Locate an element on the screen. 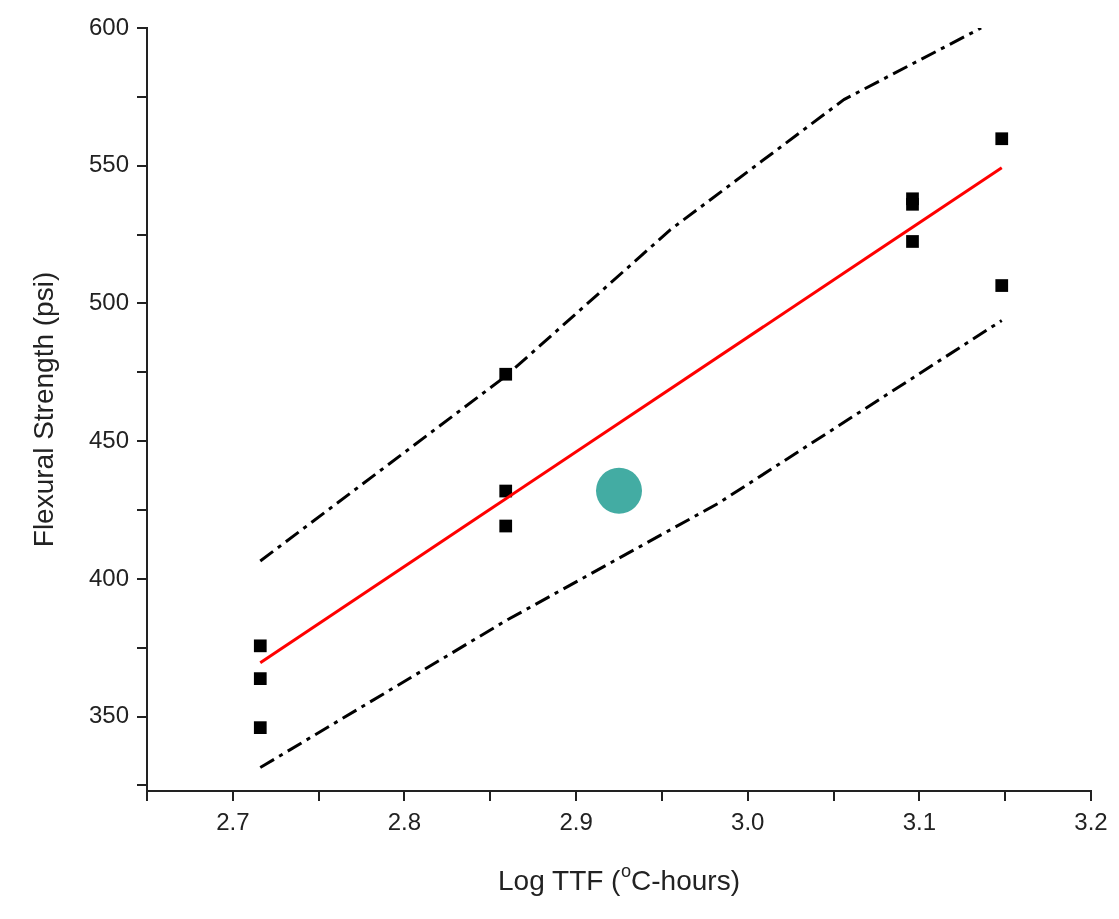 Image resolution: width=1119 pixels, height=919 pixels. x-tick-label: 3.1 is located at coordinates (919, 822).